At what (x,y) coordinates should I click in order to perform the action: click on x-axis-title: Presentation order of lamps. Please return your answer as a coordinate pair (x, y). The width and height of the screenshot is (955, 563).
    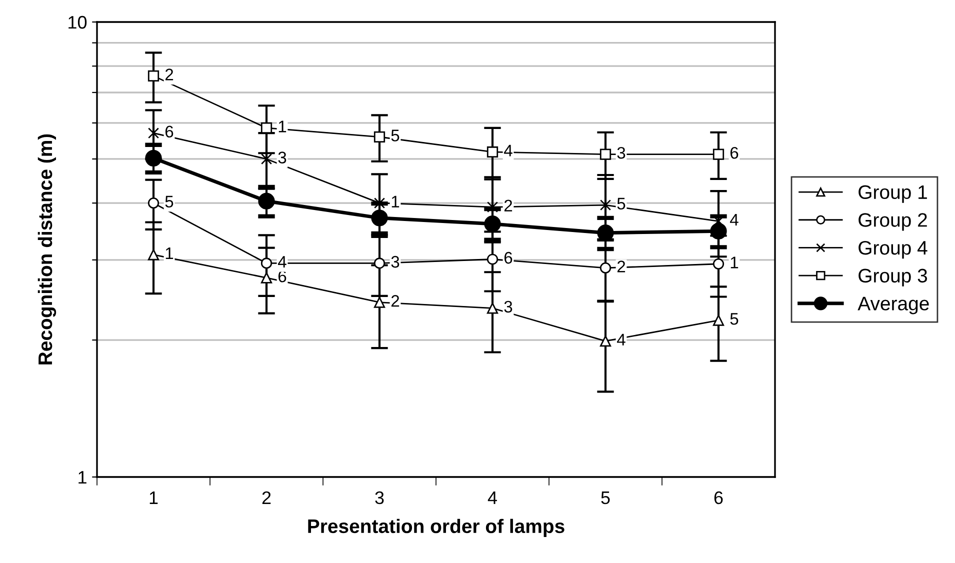
    Looking at the image, I should click on (436, 527).